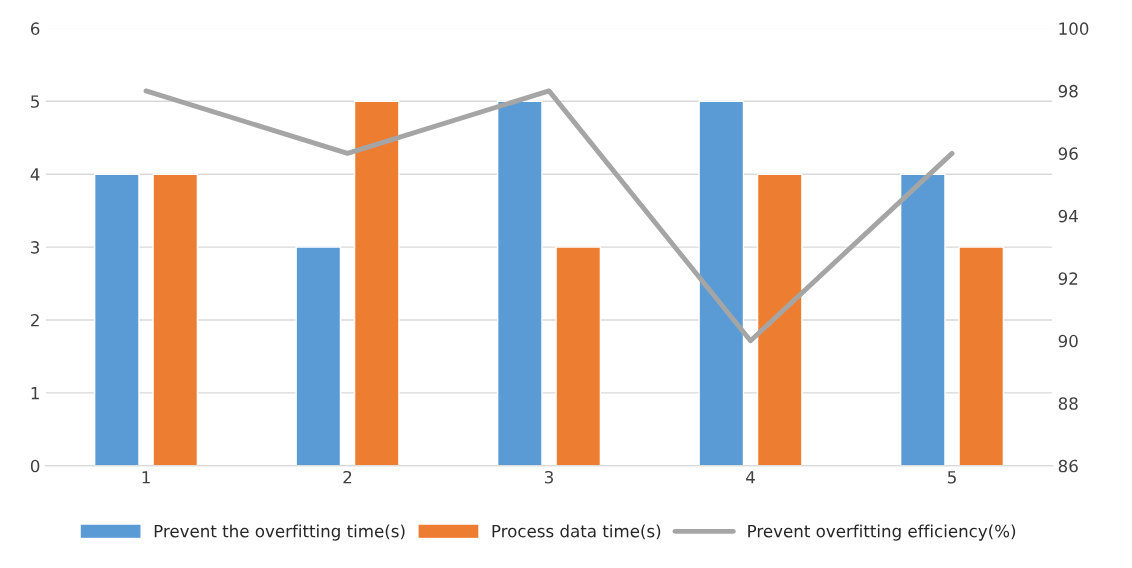 Image resolution: width=1132 pixels, height=568 pixels. I want to click on y-tick-label: 1, so click(35, 393).